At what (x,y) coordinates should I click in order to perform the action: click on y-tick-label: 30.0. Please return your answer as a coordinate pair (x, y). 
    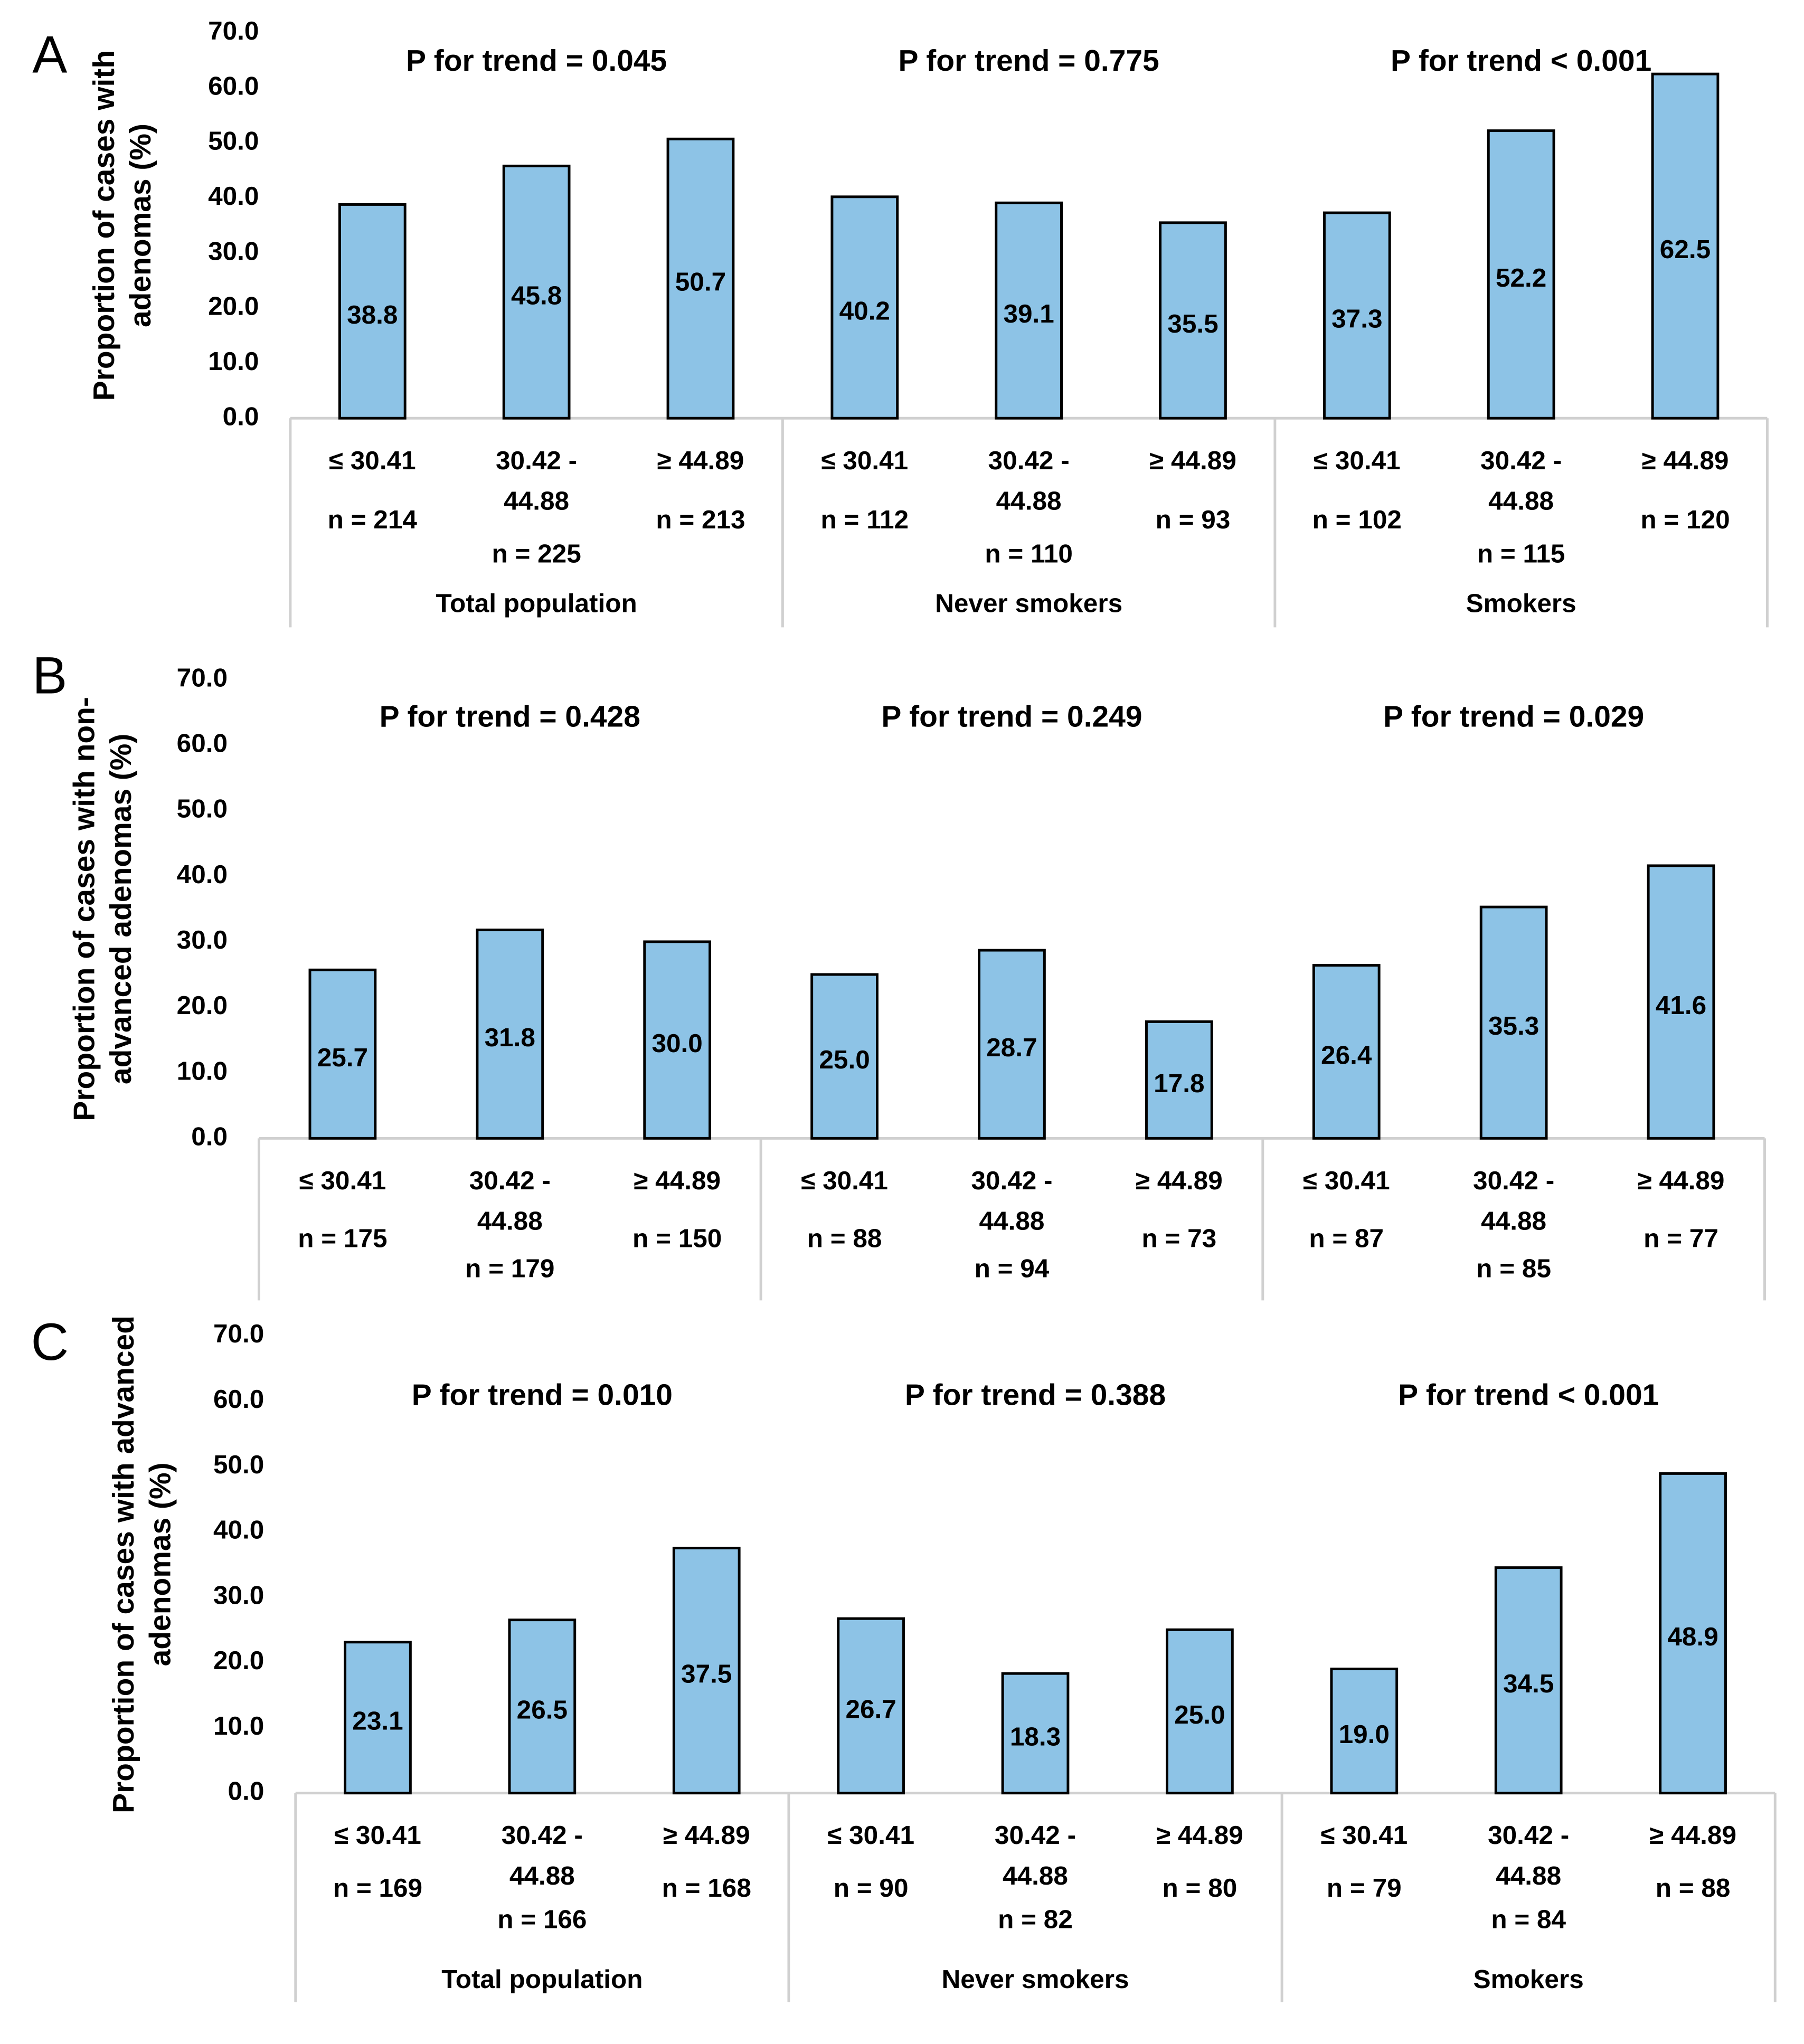
    Looking at the image, I should click on (233, 251).